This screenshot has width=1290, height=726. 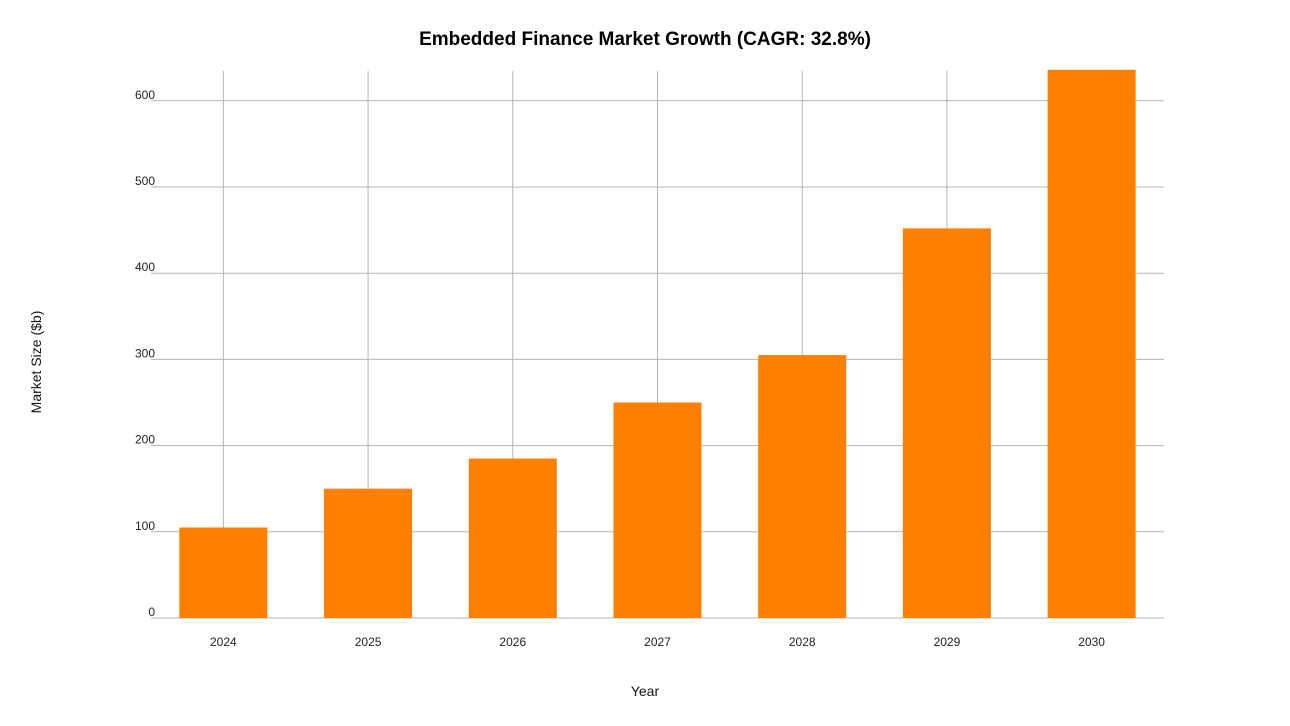 I want to click on bar-2028, so click(x=802, y=486).